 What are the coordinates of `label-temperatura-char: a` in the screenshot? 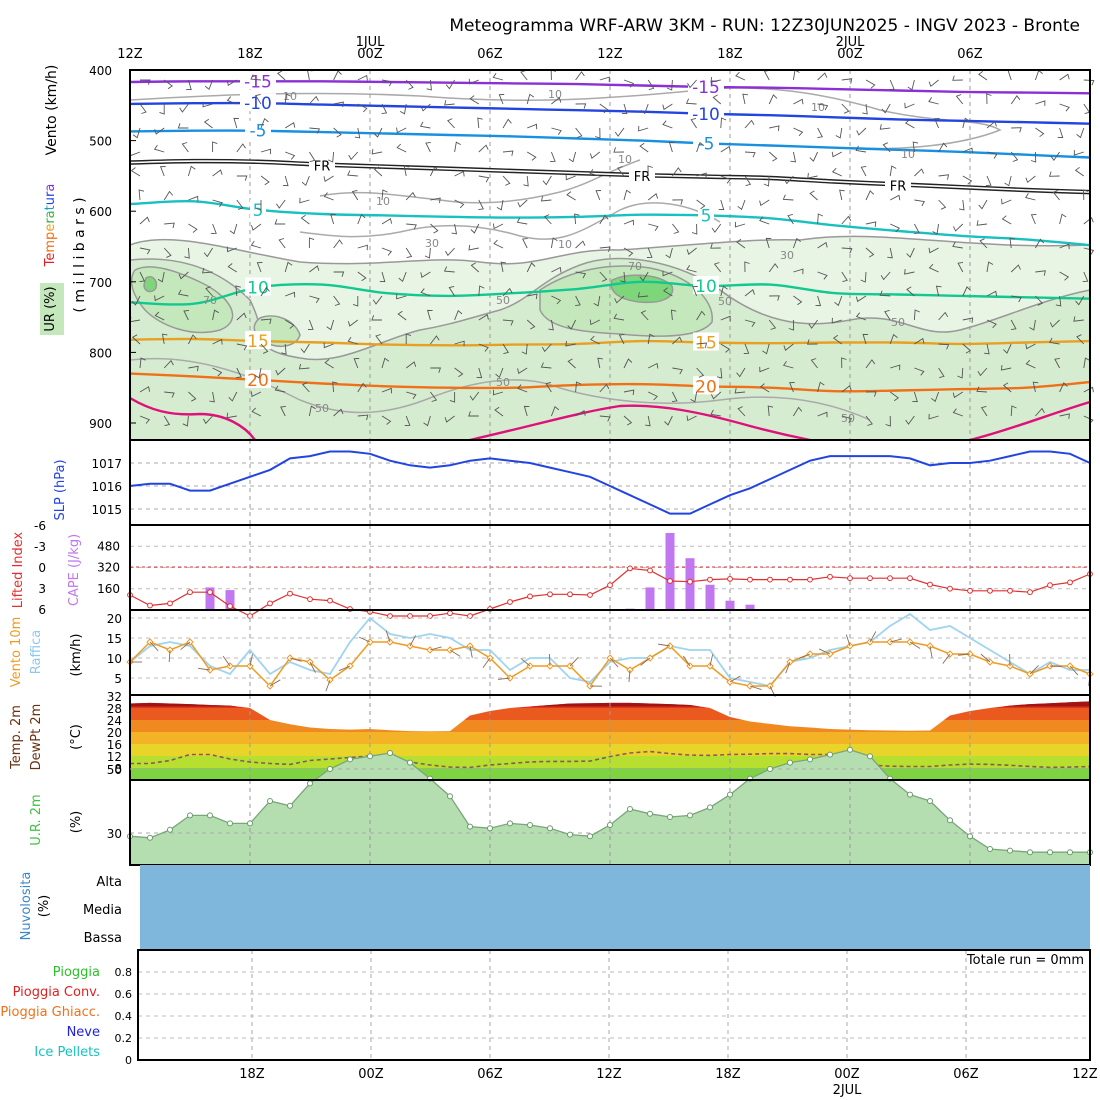 It's located at (50, 188).